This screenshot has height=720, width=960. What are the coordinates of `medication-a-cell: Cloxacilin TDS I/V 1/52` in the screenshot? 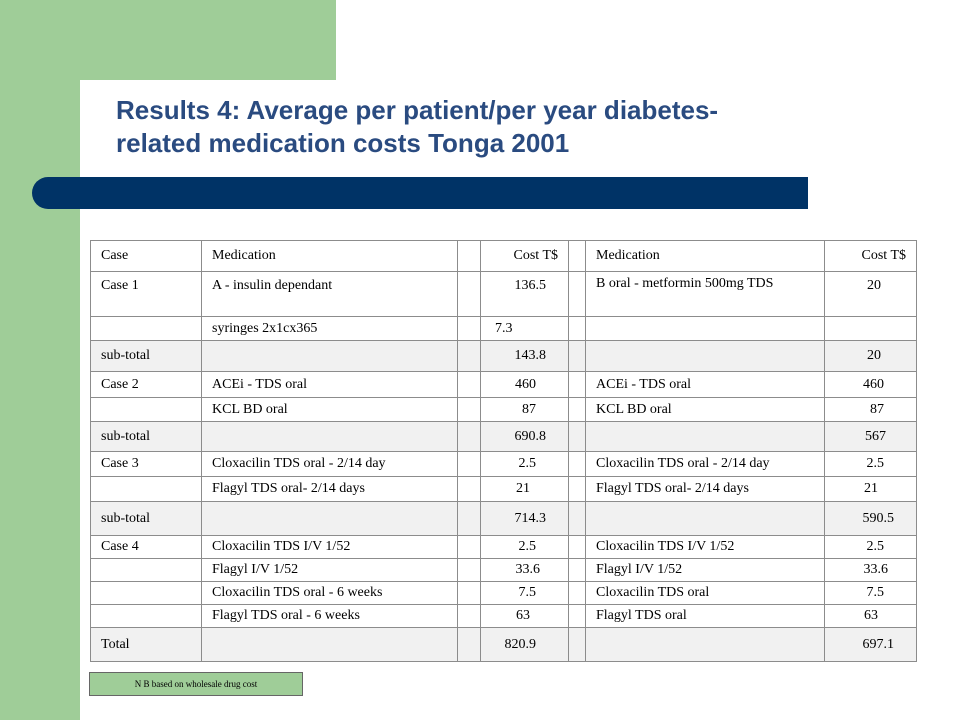 It's located at (329, 547).